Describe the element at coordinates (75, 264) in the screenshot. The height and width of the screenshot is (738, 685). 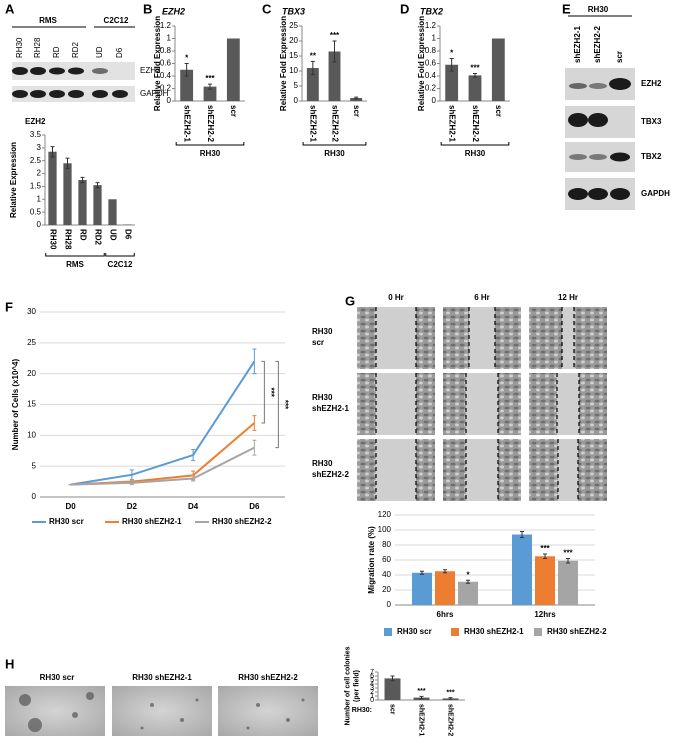
I see `group-label: RMS` at that location.